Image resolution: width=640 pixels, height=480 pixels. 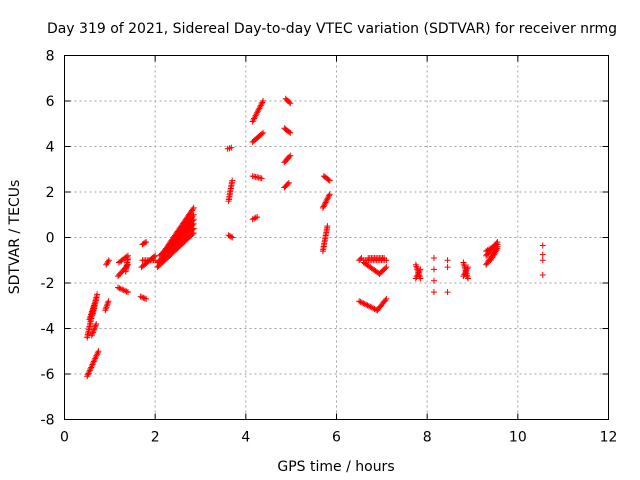 I want to click on x-axis-label: GPS time / hours, so click(x=335, y=467).